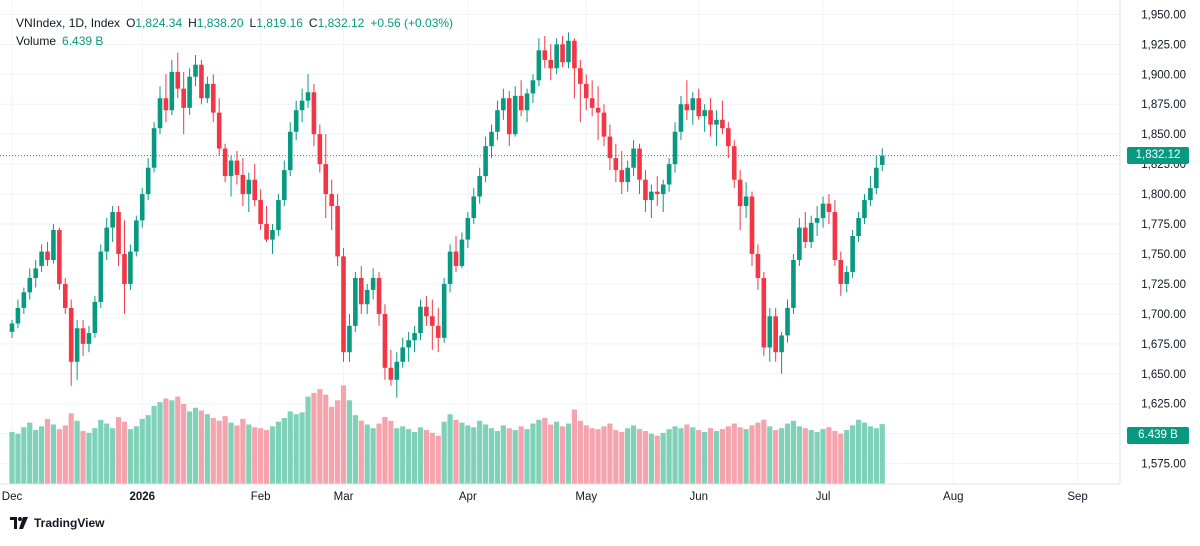 Image resolution: width=1200 pixels, height=546 pixels. What do you see at coordinates (36, 41) in the screenshot?
I see `volume-label: Volume` at bounding box center [36, 41].